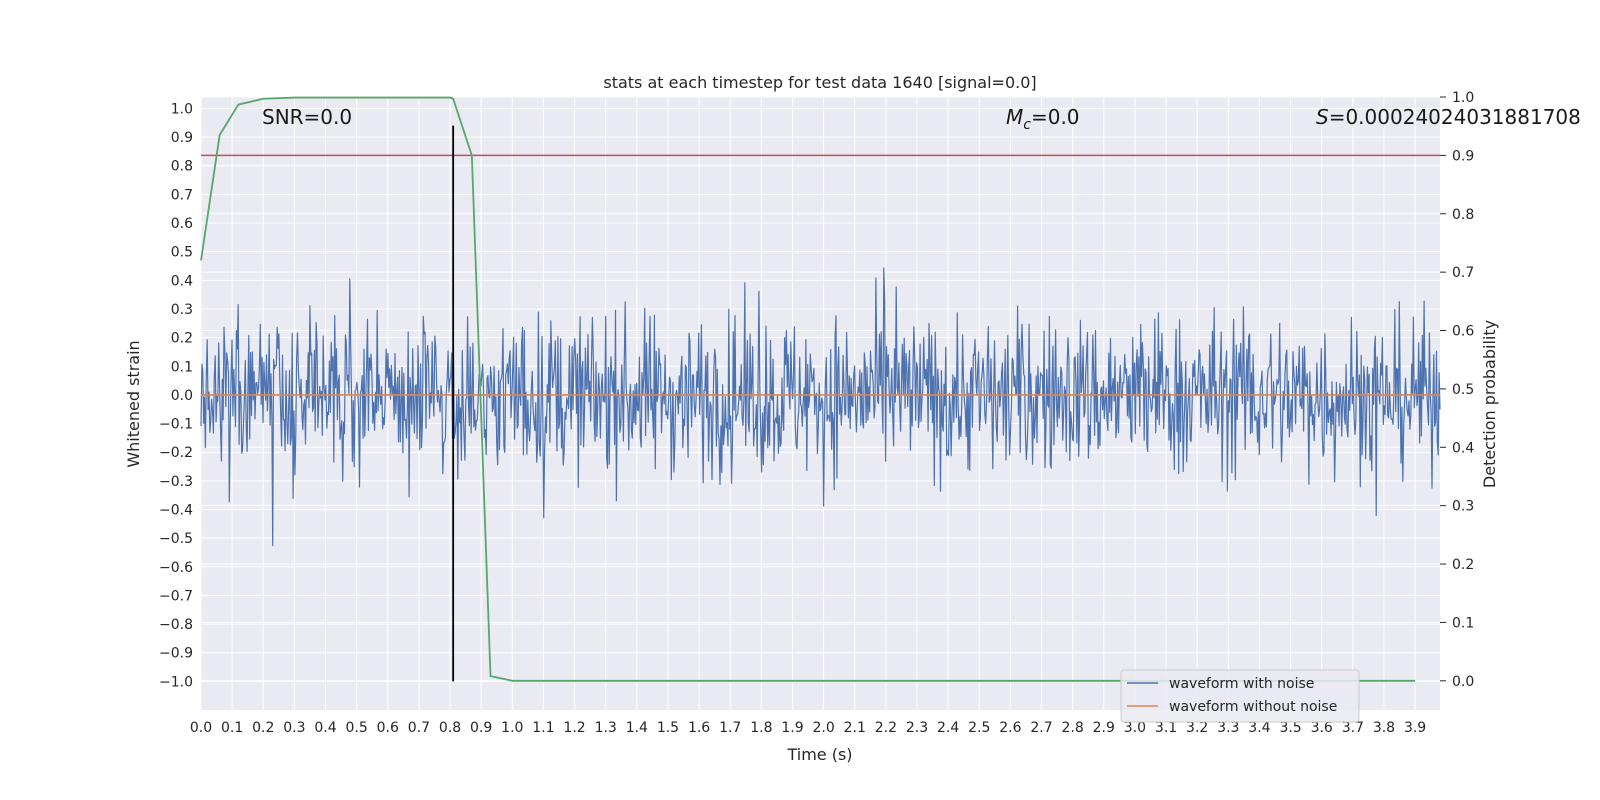 The image size is (1600, 800). Describe the element at coordinates (855, 728) in the screenshot. I see `x-tick-label: 2.1` at that location.